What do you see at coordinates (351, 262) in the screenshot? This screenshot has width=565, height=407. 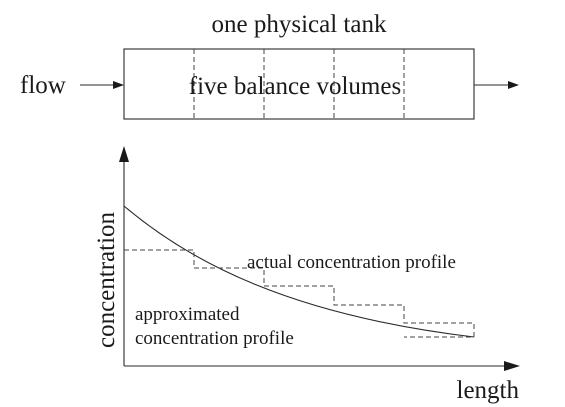 I see `actual-profile-label: actual concentration profile` at bounding box center [351, 262].